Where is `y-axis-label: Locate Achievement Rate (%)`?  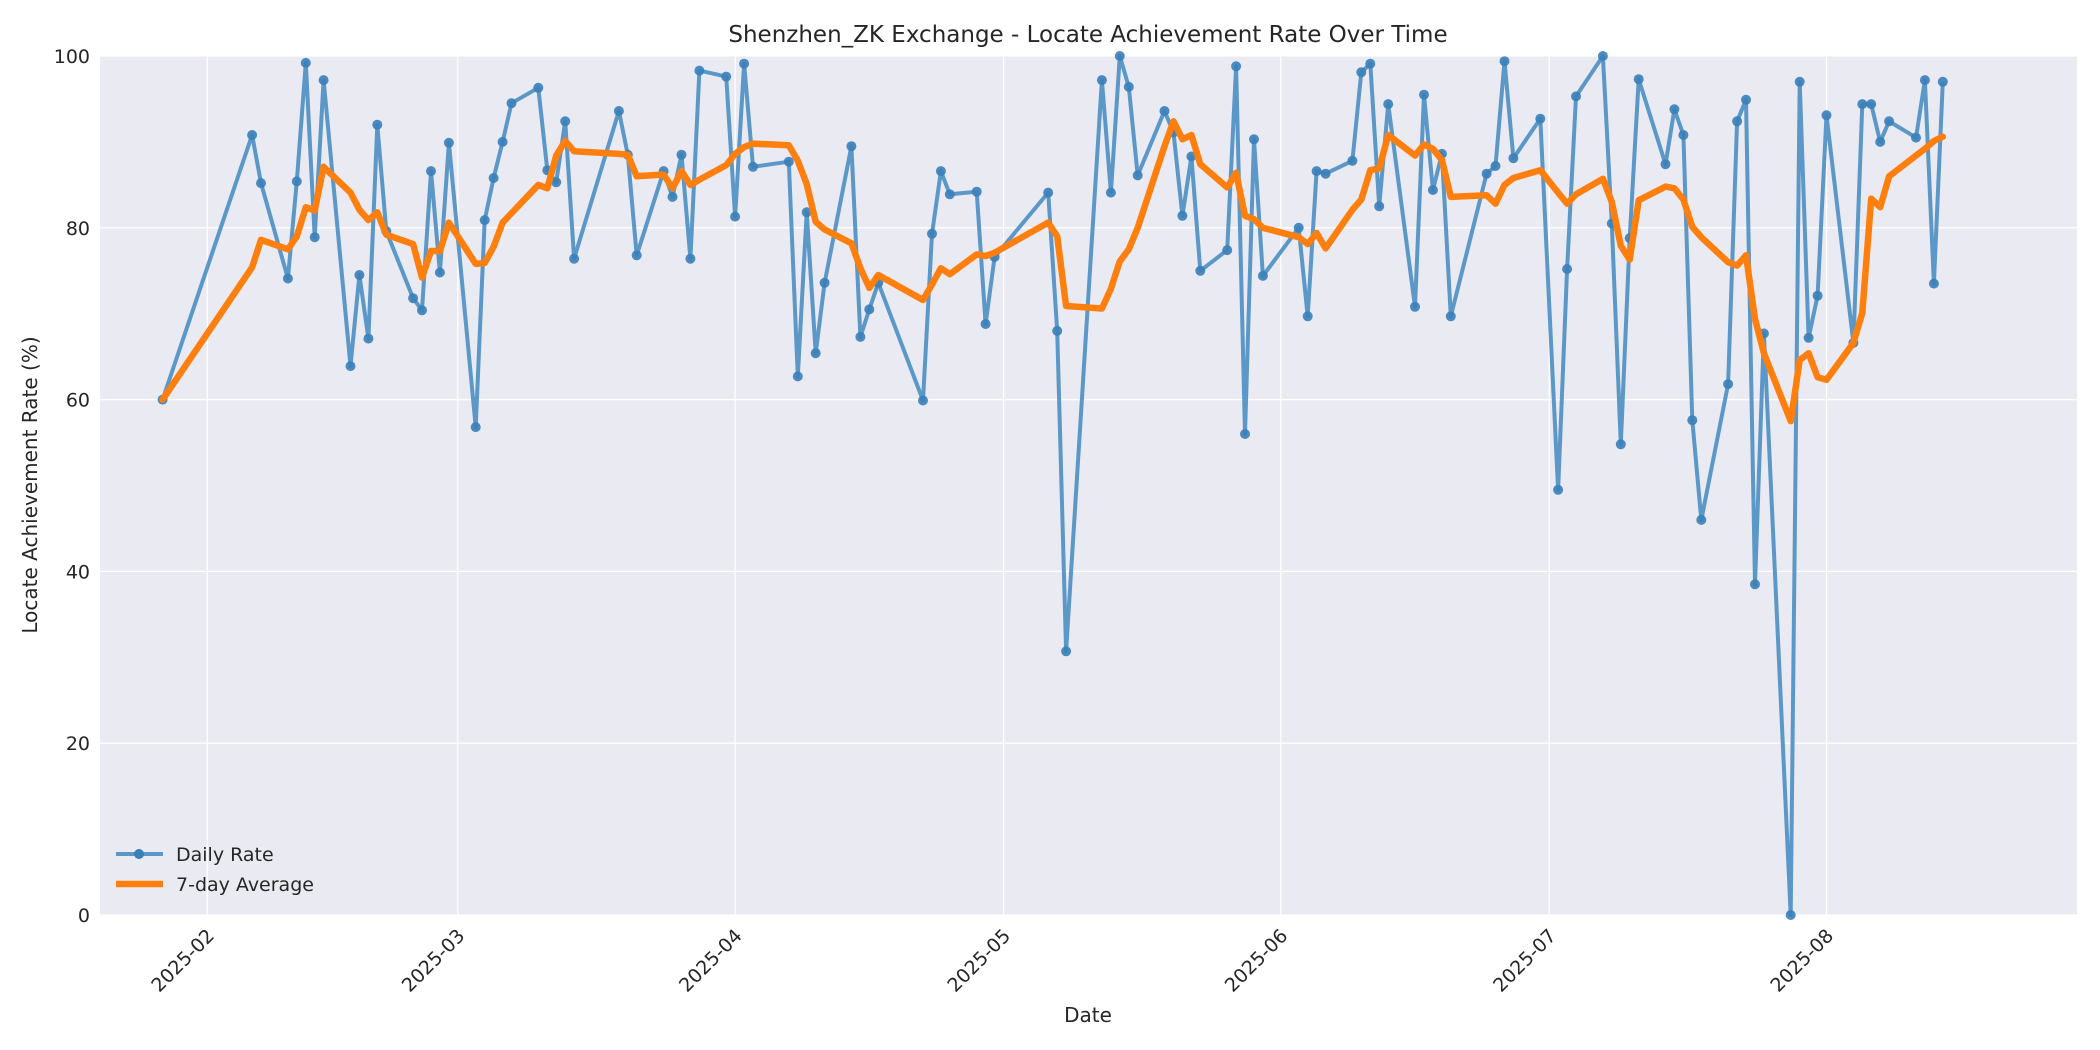
y-axis-label: Locate Achievement Rate (%) is located at coordinates (30, 484).